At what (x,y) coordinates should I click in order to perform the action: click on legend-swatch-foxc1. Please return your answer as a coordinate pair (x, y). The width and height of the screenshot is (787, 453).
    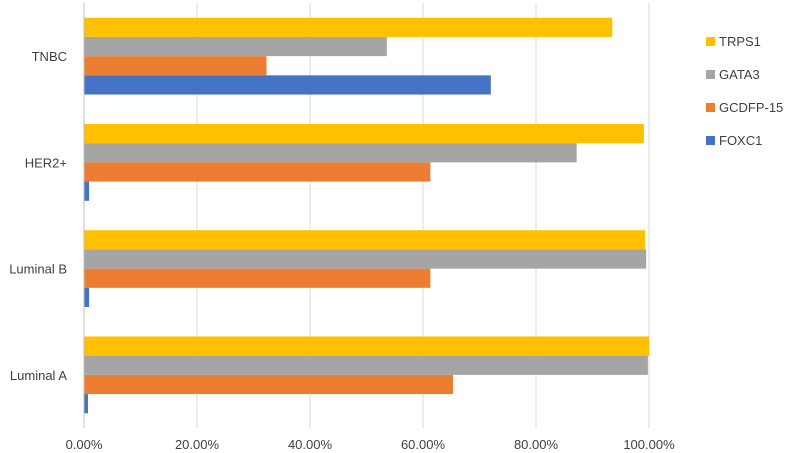
    Looking at the image, I should click on (710, 140).